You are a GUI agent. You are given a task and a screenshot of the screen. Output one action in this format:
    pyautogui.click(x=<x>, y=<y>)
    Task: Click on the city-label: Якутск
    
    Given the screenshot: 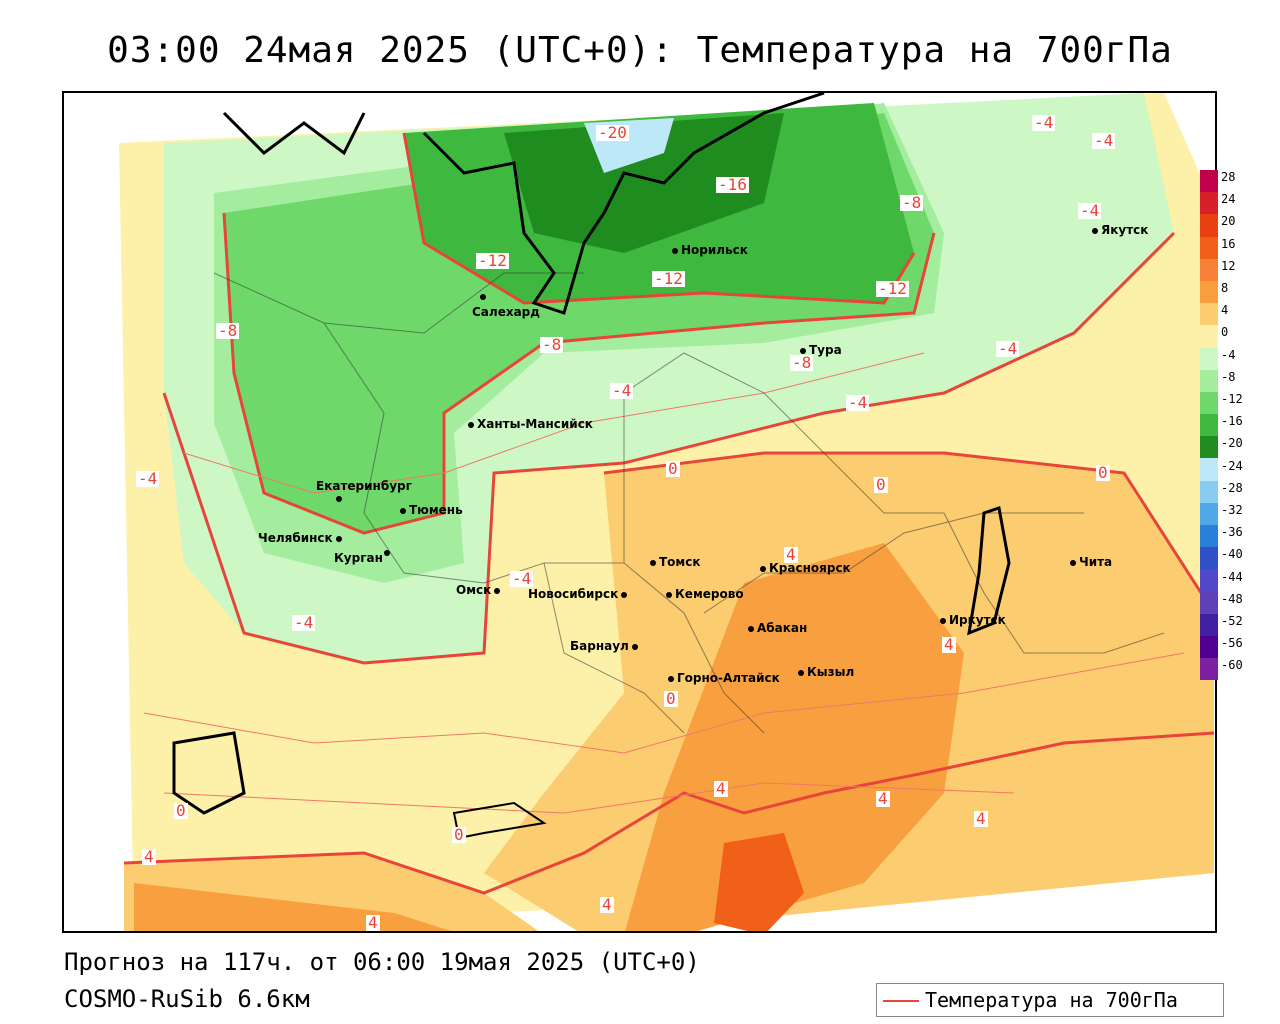 What is the action you would take?
    pyautogui.click(x=1125, y=230)
    